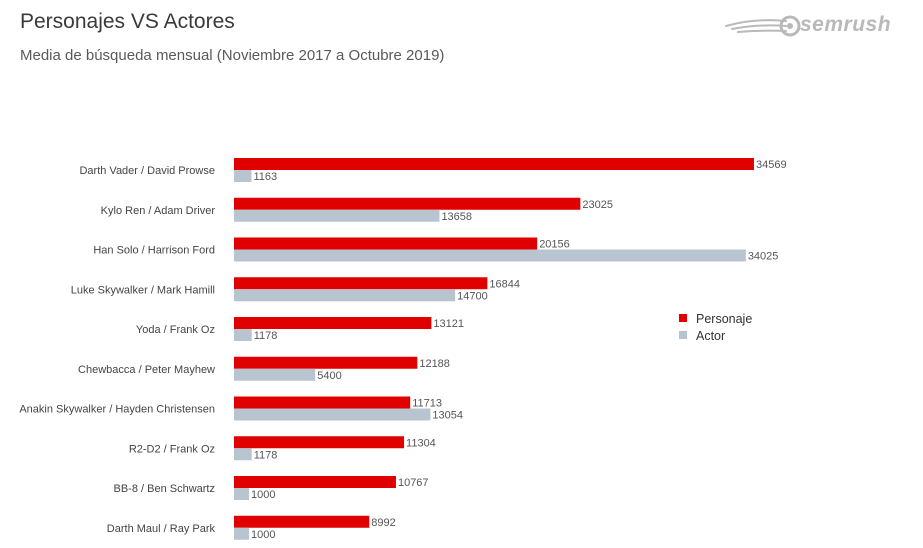  I want to click on category-label: Yoda / Frank Oz, so click(175, 330).